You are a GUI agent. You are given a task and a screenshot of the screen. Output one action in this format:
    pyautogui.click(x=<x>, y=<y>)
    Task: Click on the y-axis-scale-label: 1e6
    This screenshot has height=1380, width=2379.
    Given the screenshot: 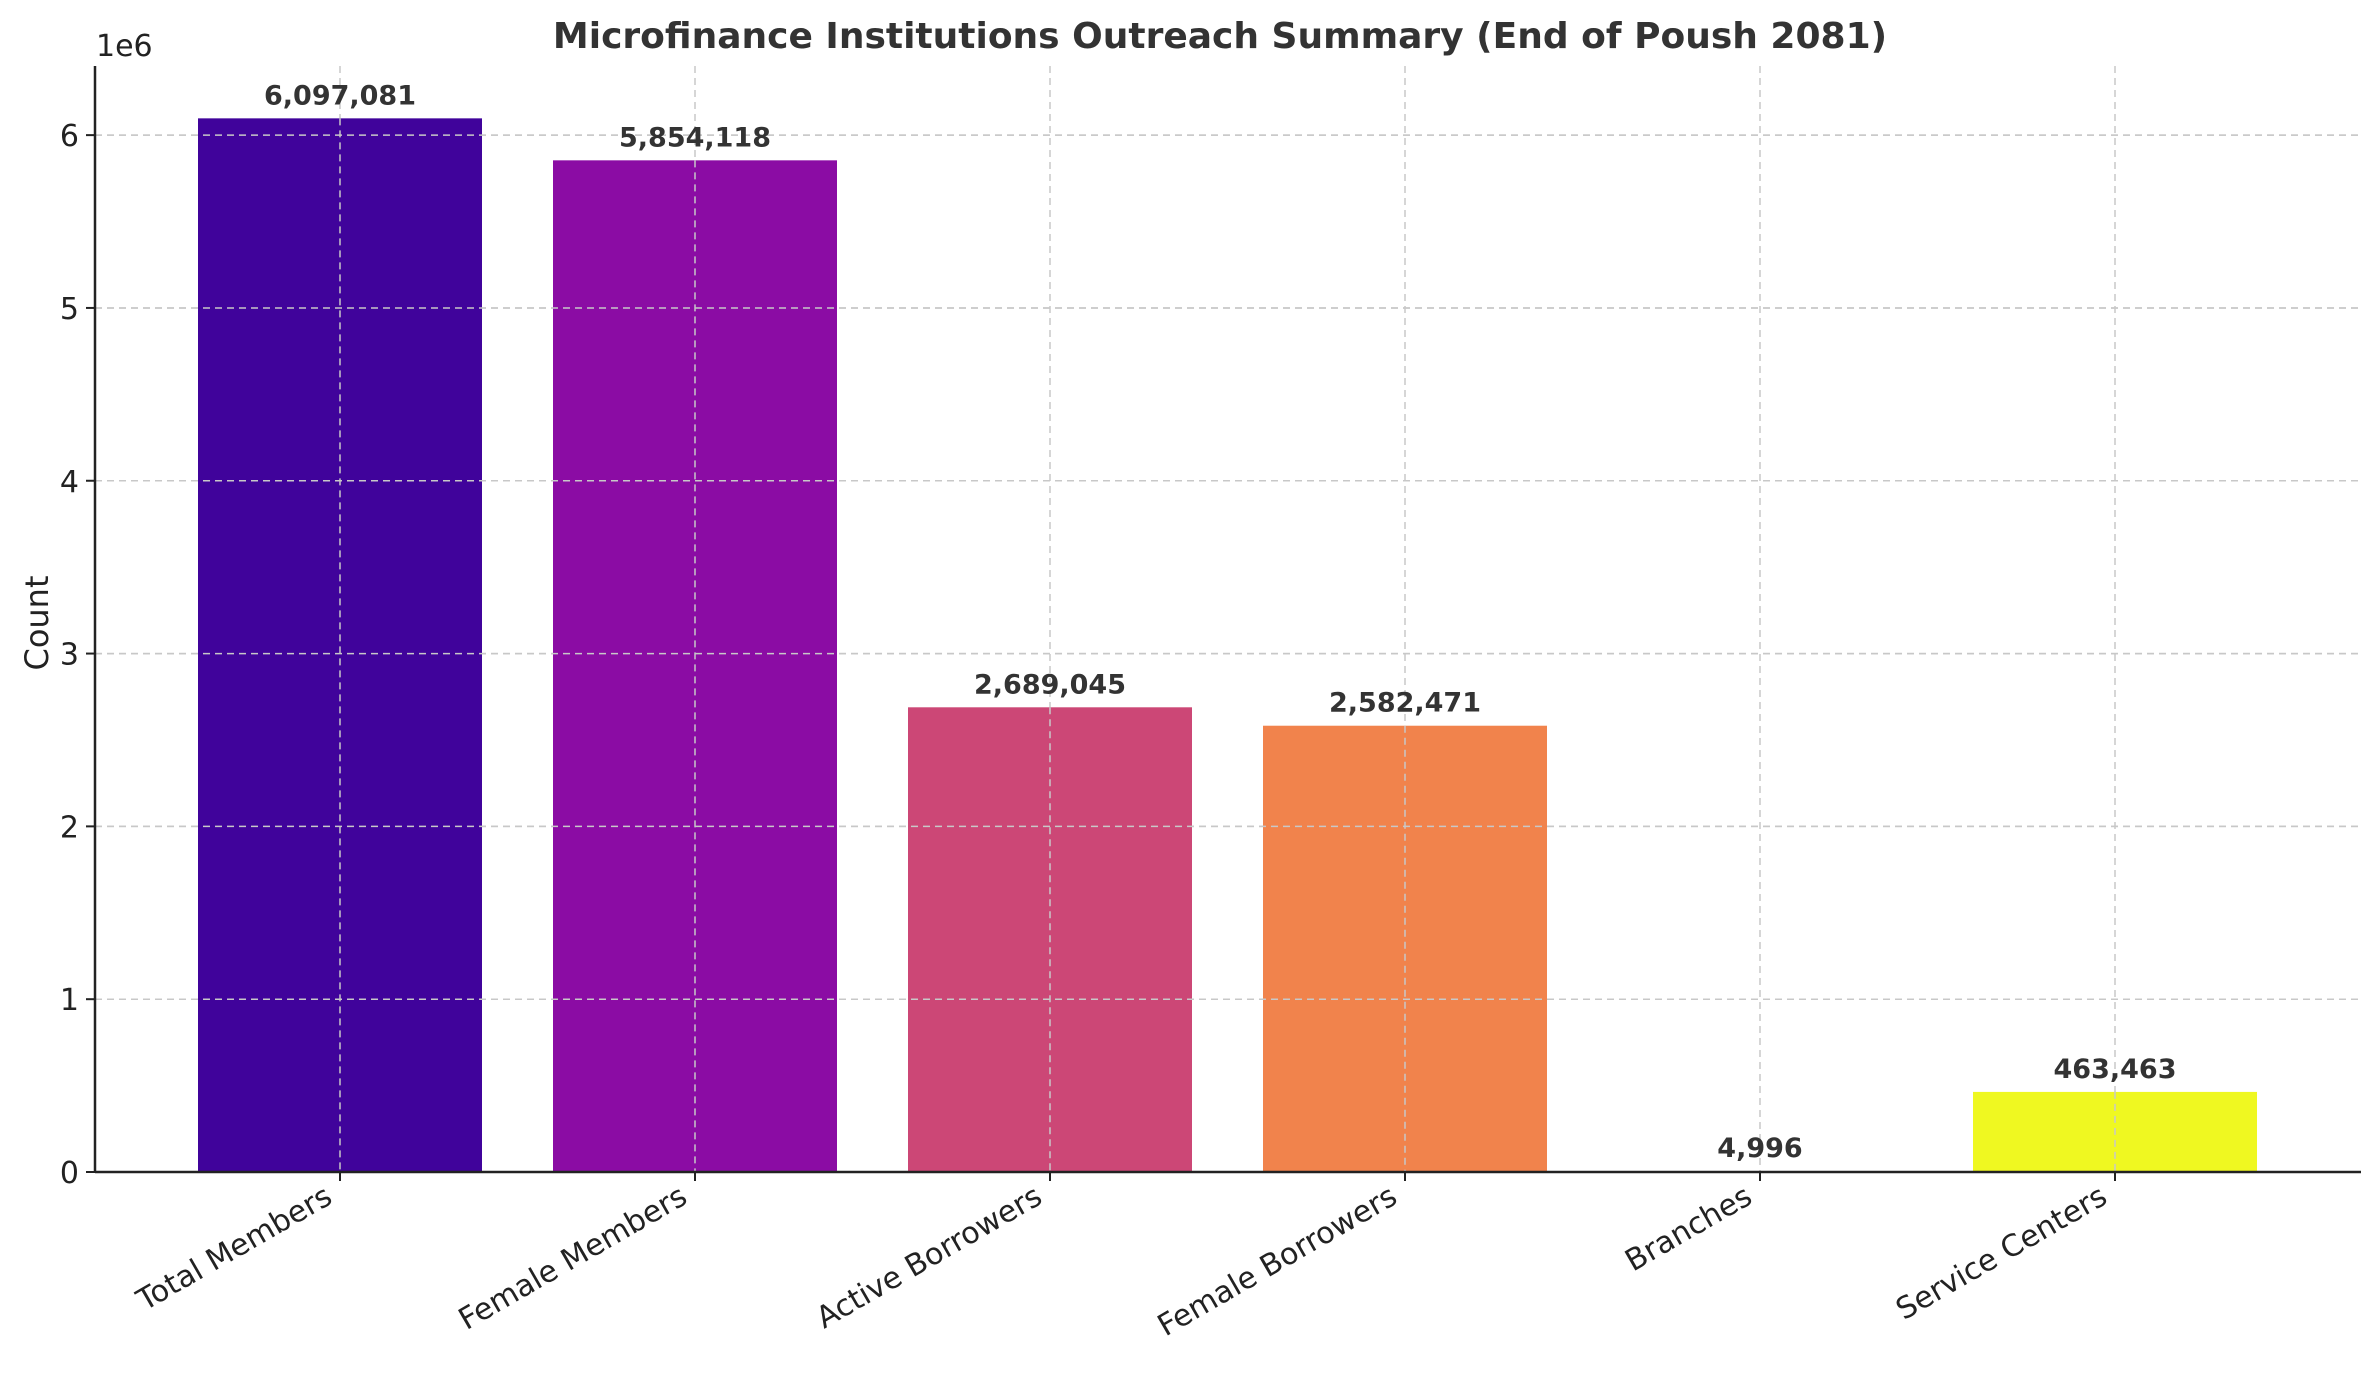 What is the action you would take?
    pyautogui.click(x=124, y=46)
    